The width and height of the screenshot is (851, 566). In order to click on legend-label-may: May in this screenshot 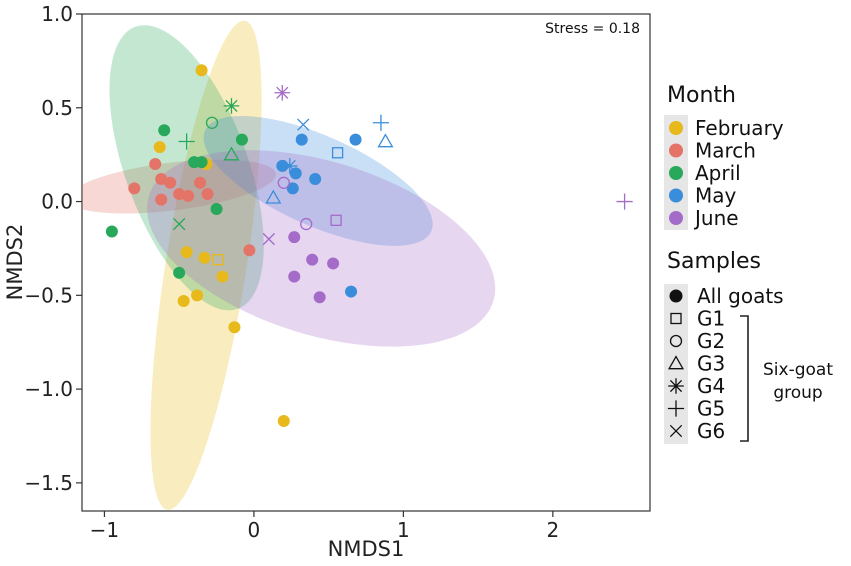, I will do `click(716, 196)`.